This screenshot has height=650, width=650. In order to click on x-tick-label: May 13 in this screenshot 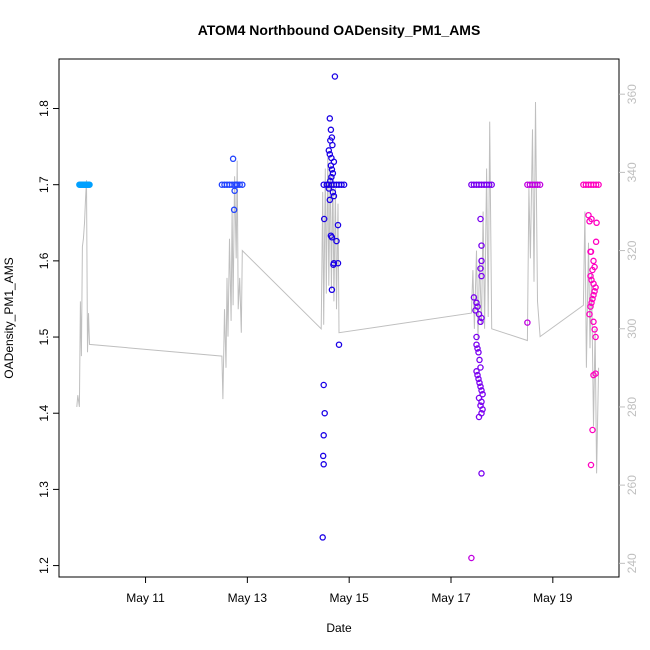, I will do `click(248, 598)`.